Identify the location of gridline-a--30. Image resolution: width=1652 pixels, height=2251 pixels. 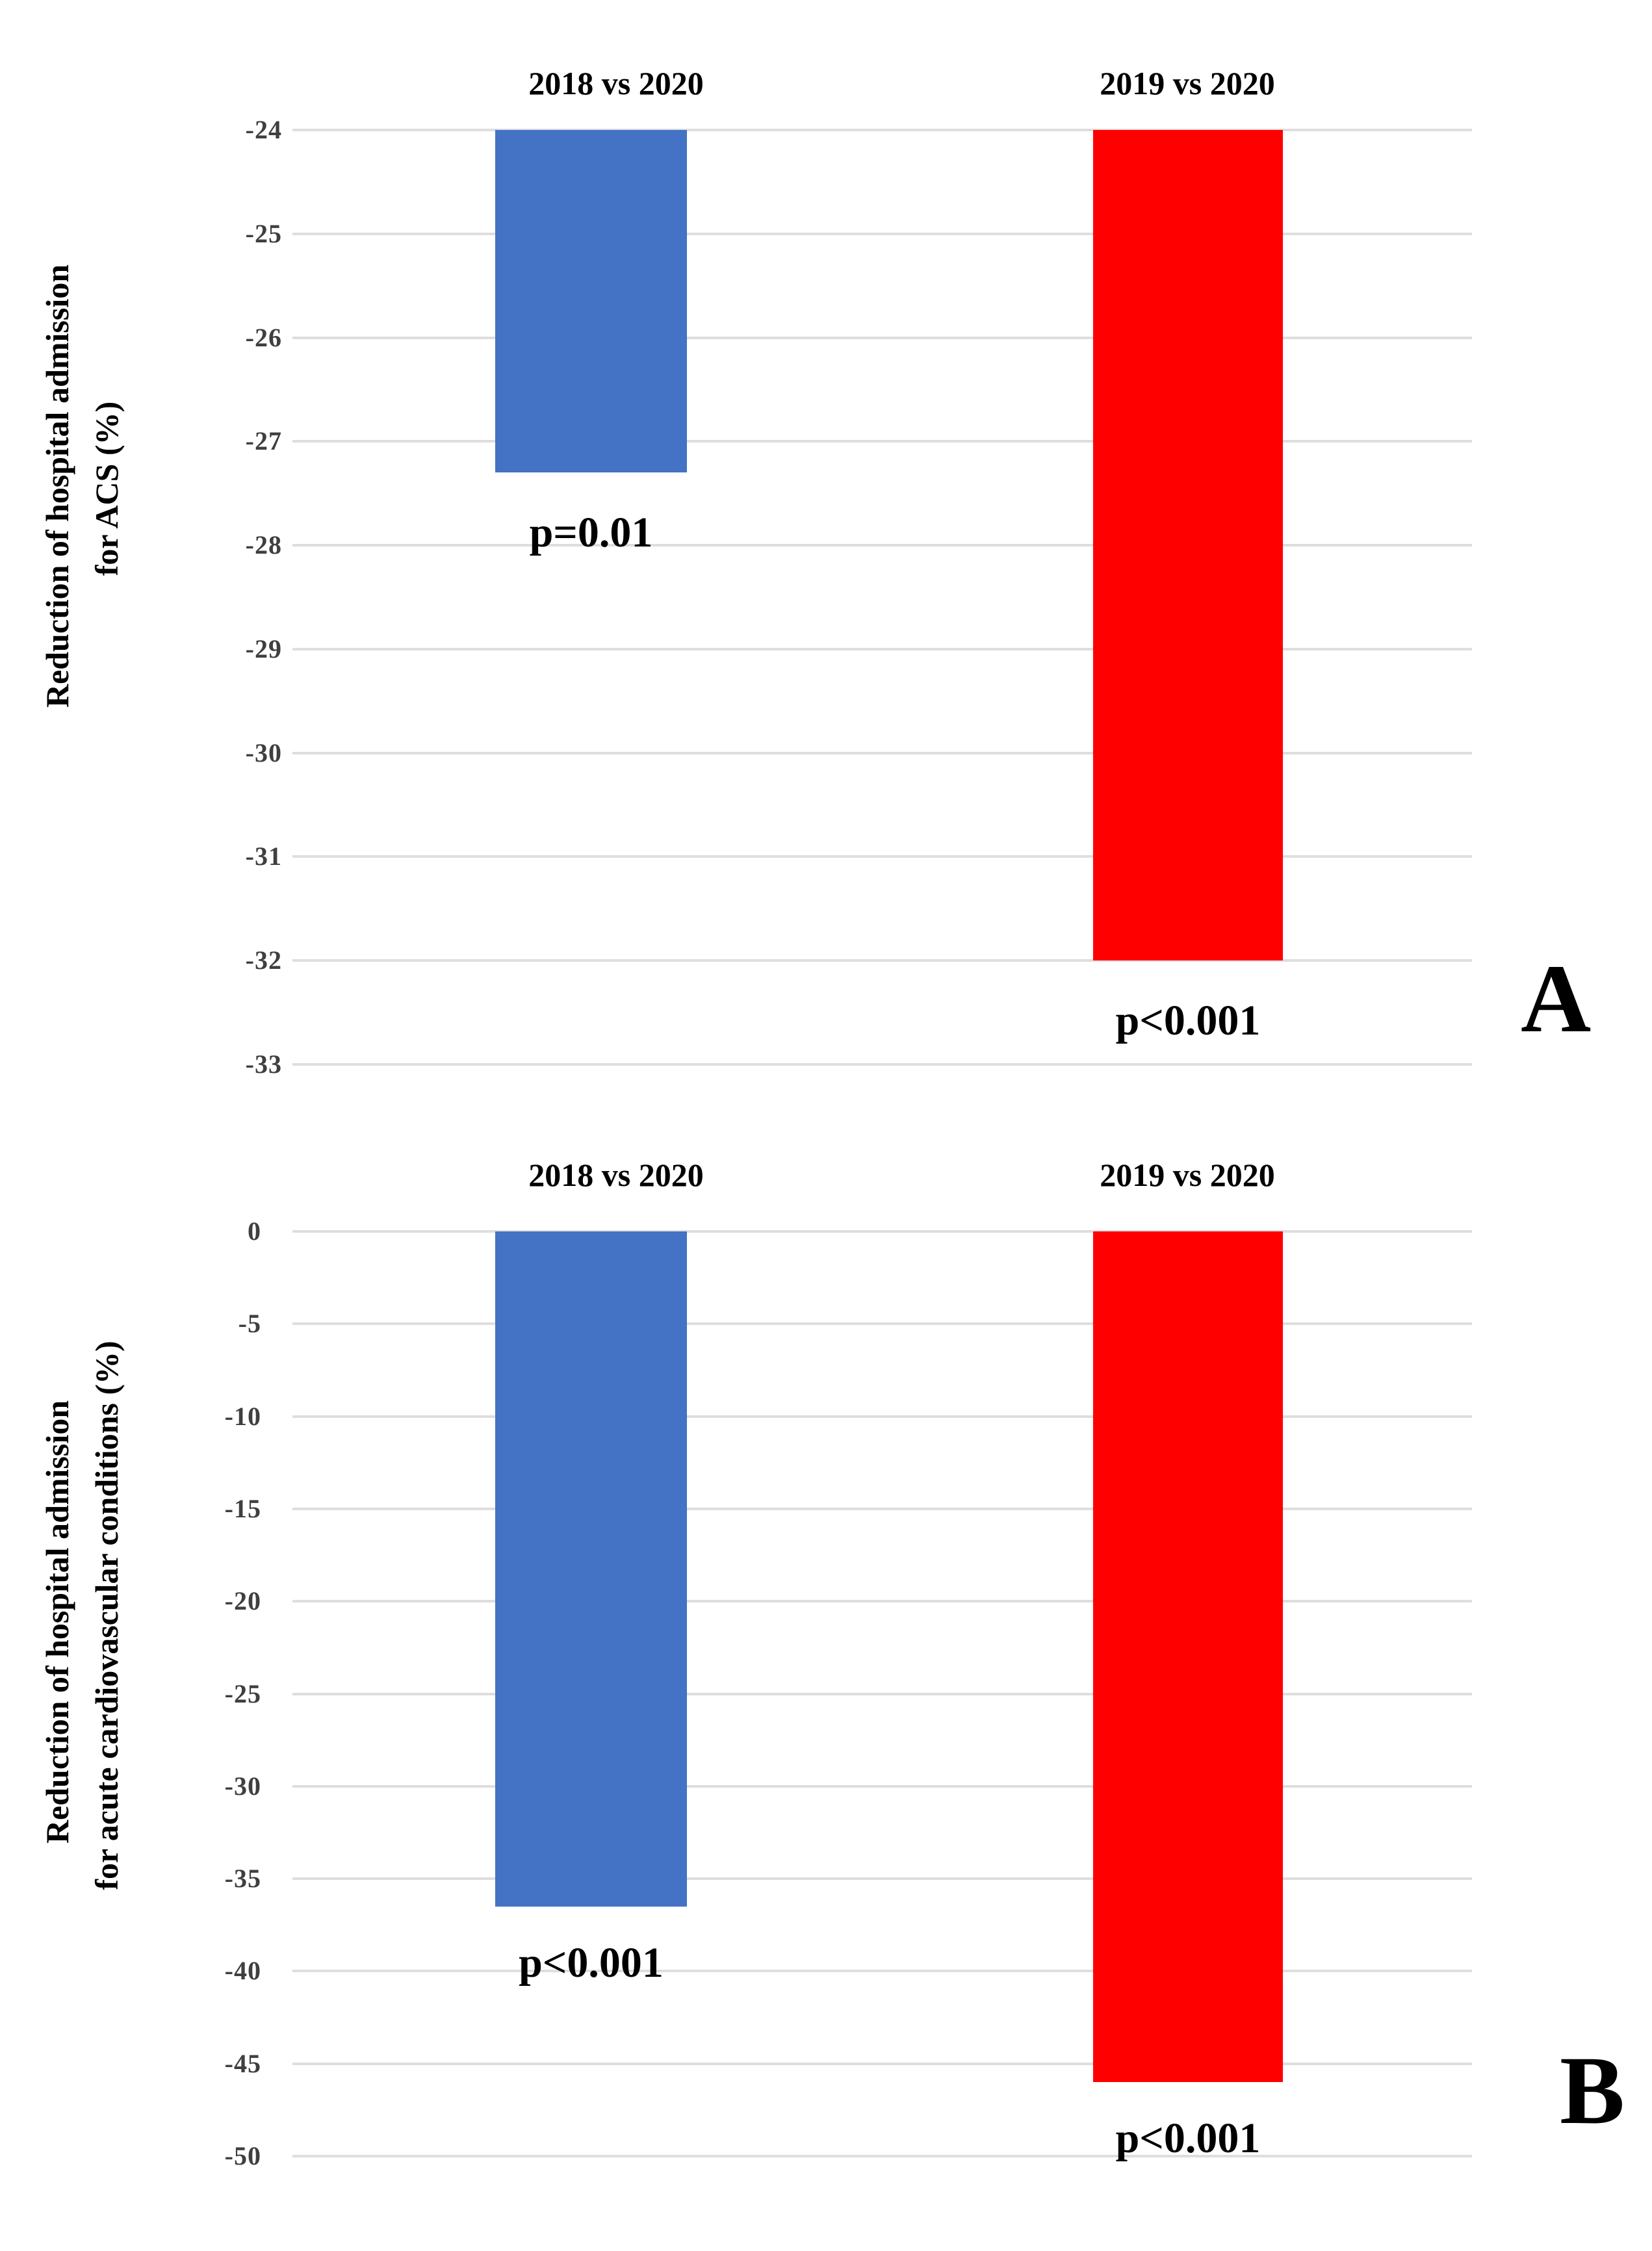
(882, 753).